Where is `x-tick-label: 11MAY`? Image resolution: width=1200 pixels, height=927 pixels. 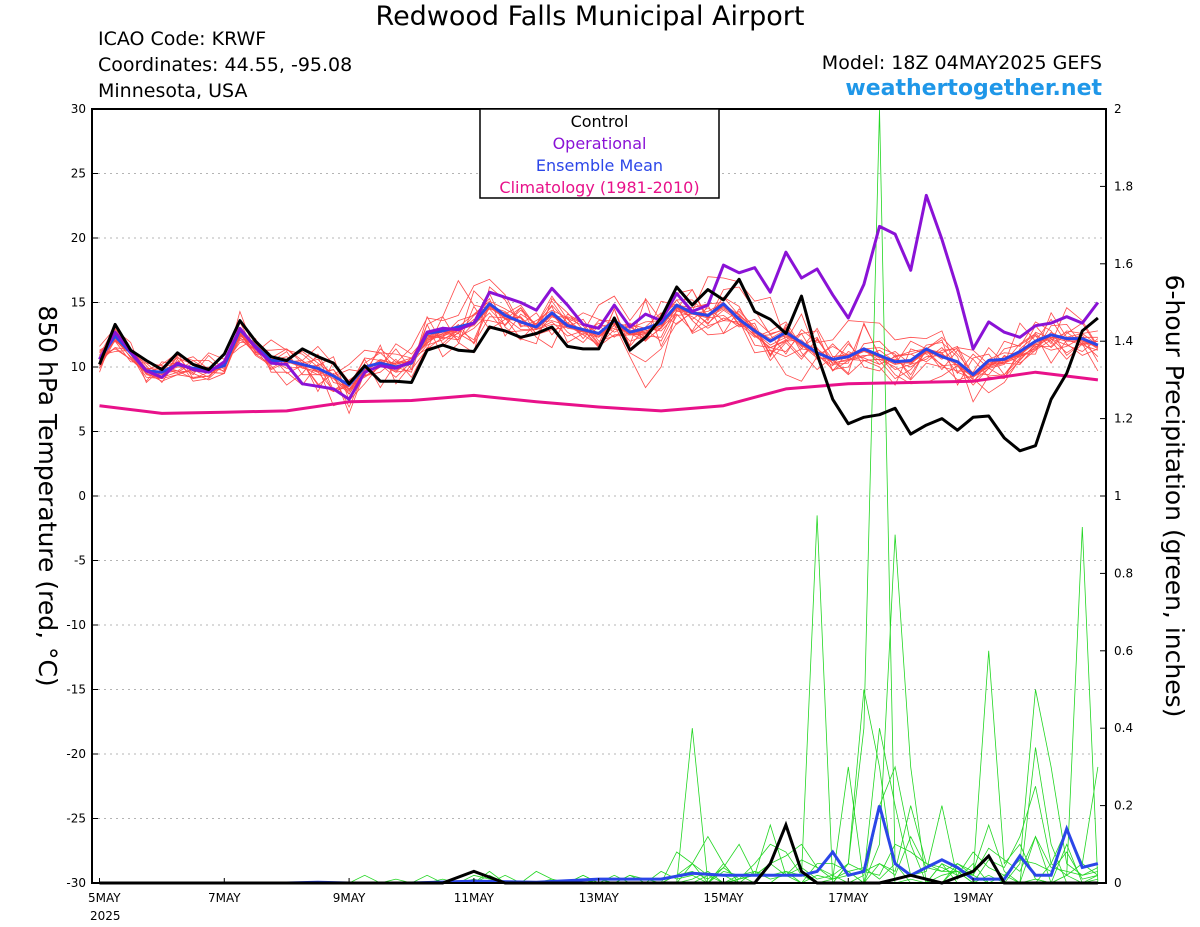
x-tick-label: 11MAY is located at coordinates (474, 898).